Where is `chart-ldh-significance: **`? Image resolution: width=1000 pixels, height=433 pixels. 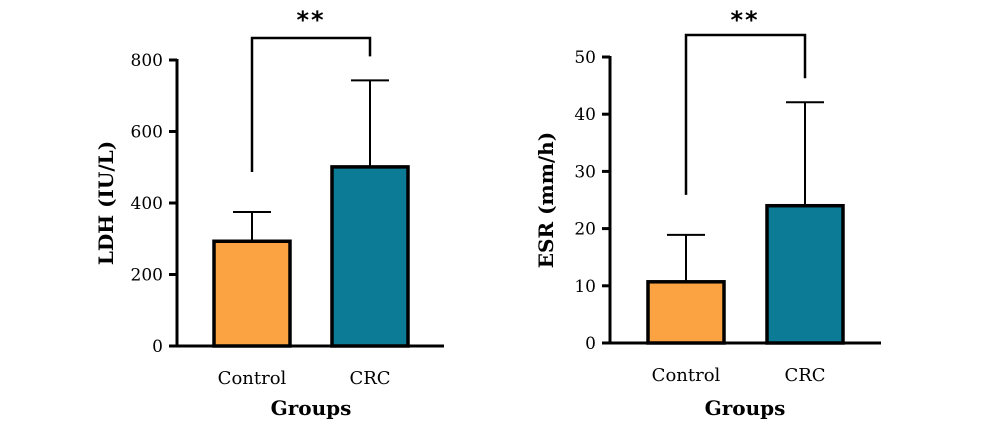 chart-ldh-significance: ** is located at coordinates (310, 20).